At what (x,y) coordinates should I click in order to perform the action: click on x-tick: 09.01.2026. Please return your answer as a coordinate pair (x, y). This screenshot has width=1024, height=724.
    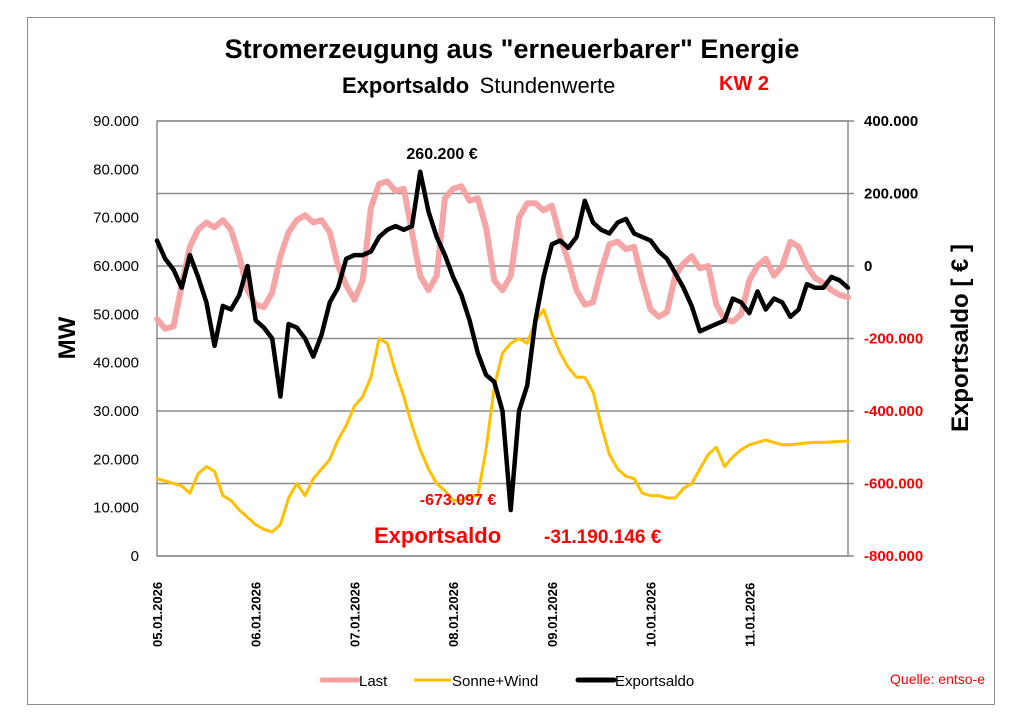
    Looking at the image, I should click on (552, 614).